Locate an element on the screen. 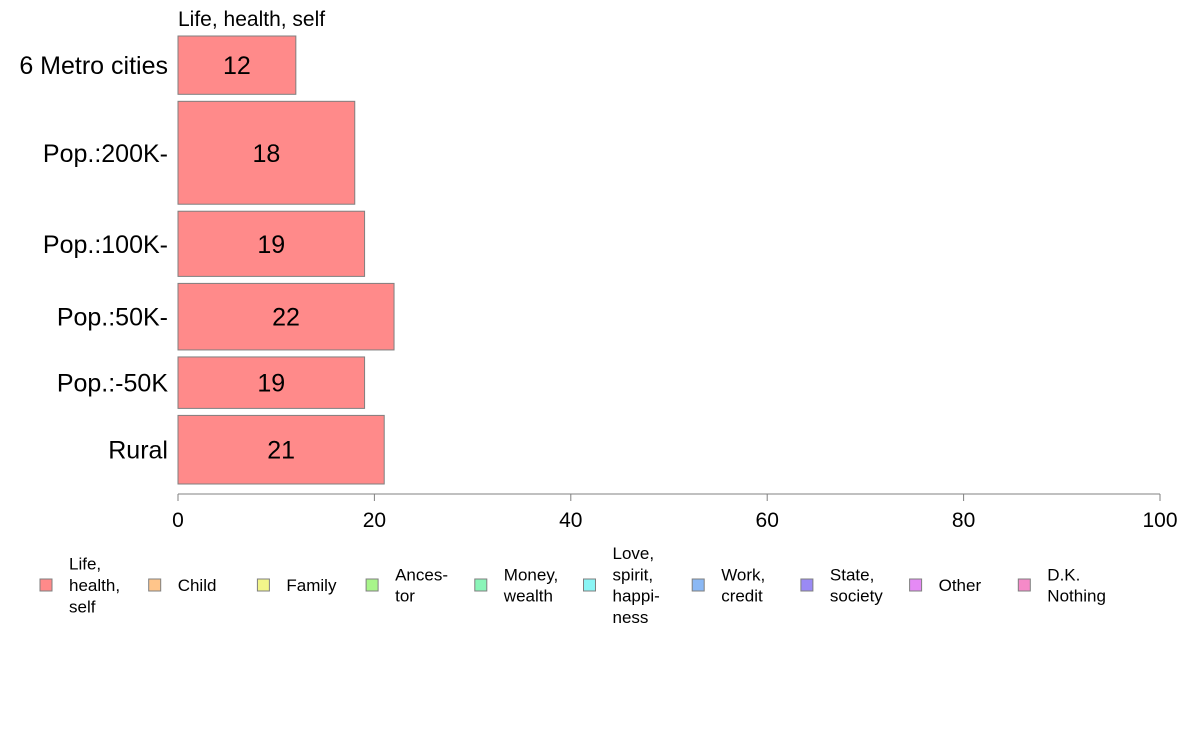 The height and width of the screenshot is (736, 1188). legend-label: Love, is located at coordinates (634, 553).